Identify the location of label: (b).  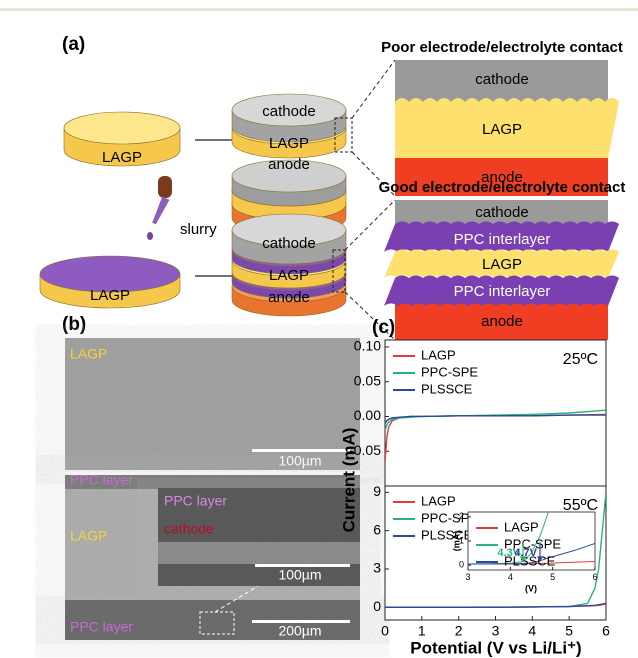
(74, 324).